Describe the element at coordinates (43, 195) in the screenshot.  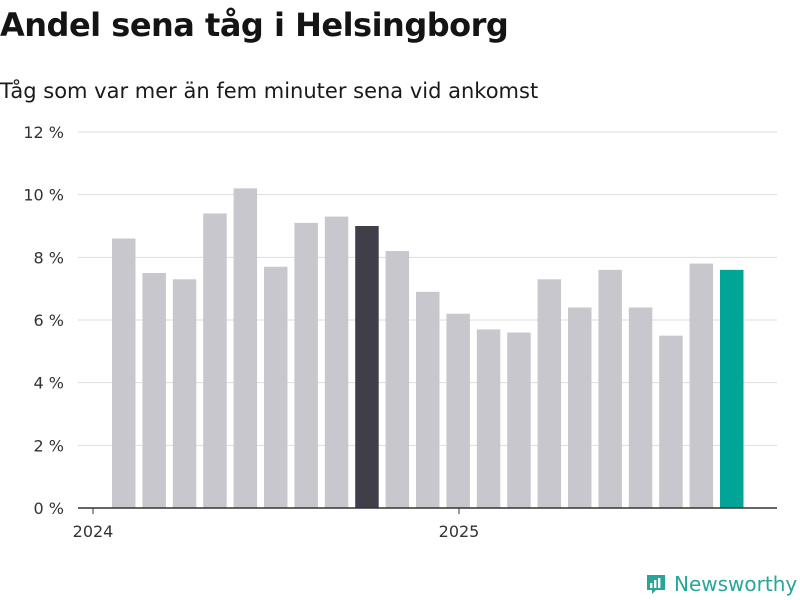
I see `y-tick-label: 10 %` at that location.